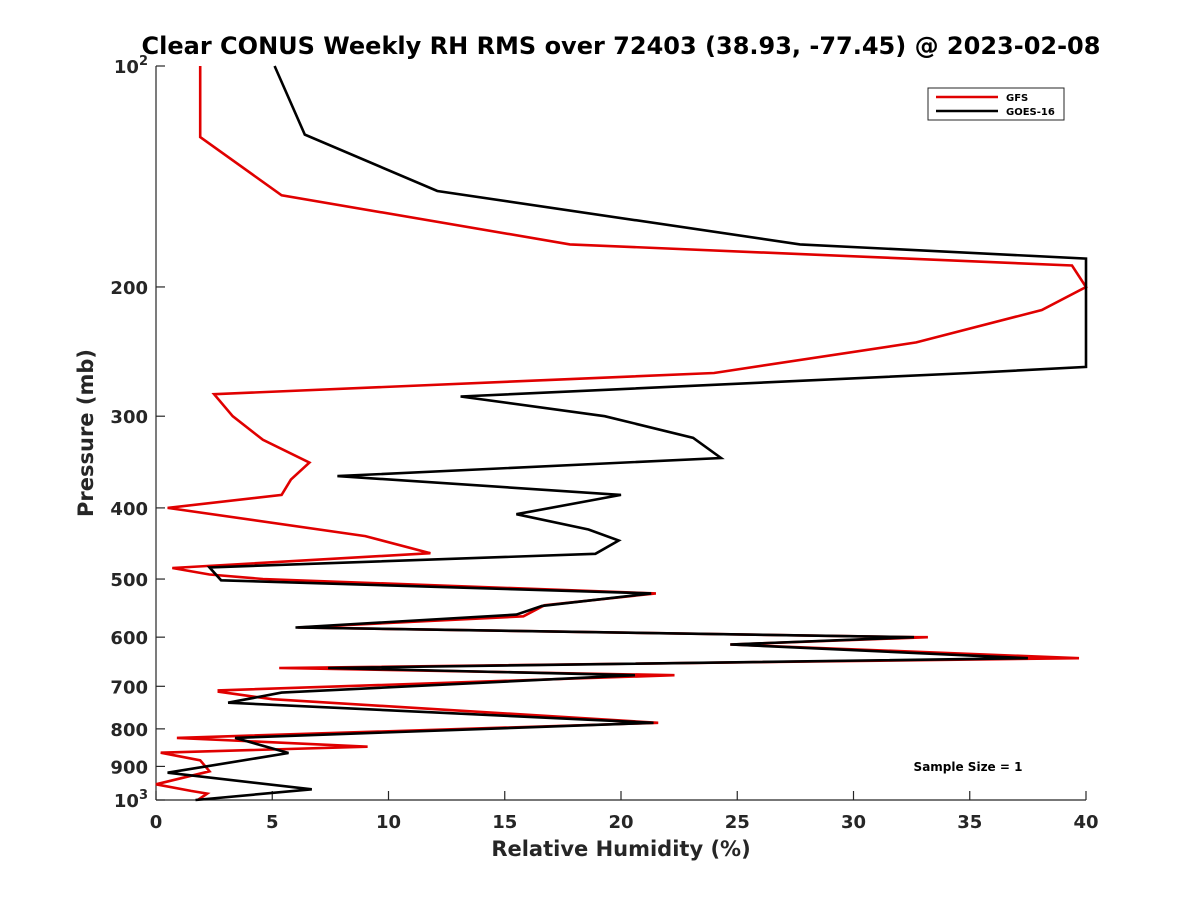 This screenshot has height=900, width=1200. What do you see at coordinates (131, 800) in the screenshot?
I see `y-tick-label: 10³` at bounding box center [131, 800].